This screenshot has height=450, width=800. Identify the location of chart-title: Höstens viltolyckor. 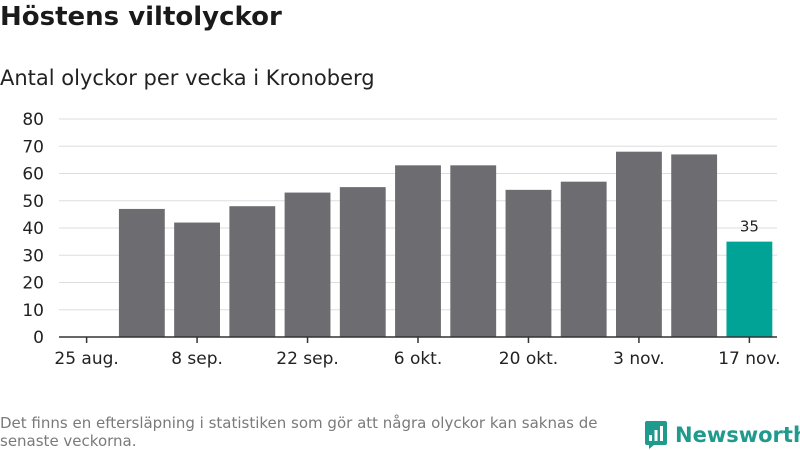
(141, 17).